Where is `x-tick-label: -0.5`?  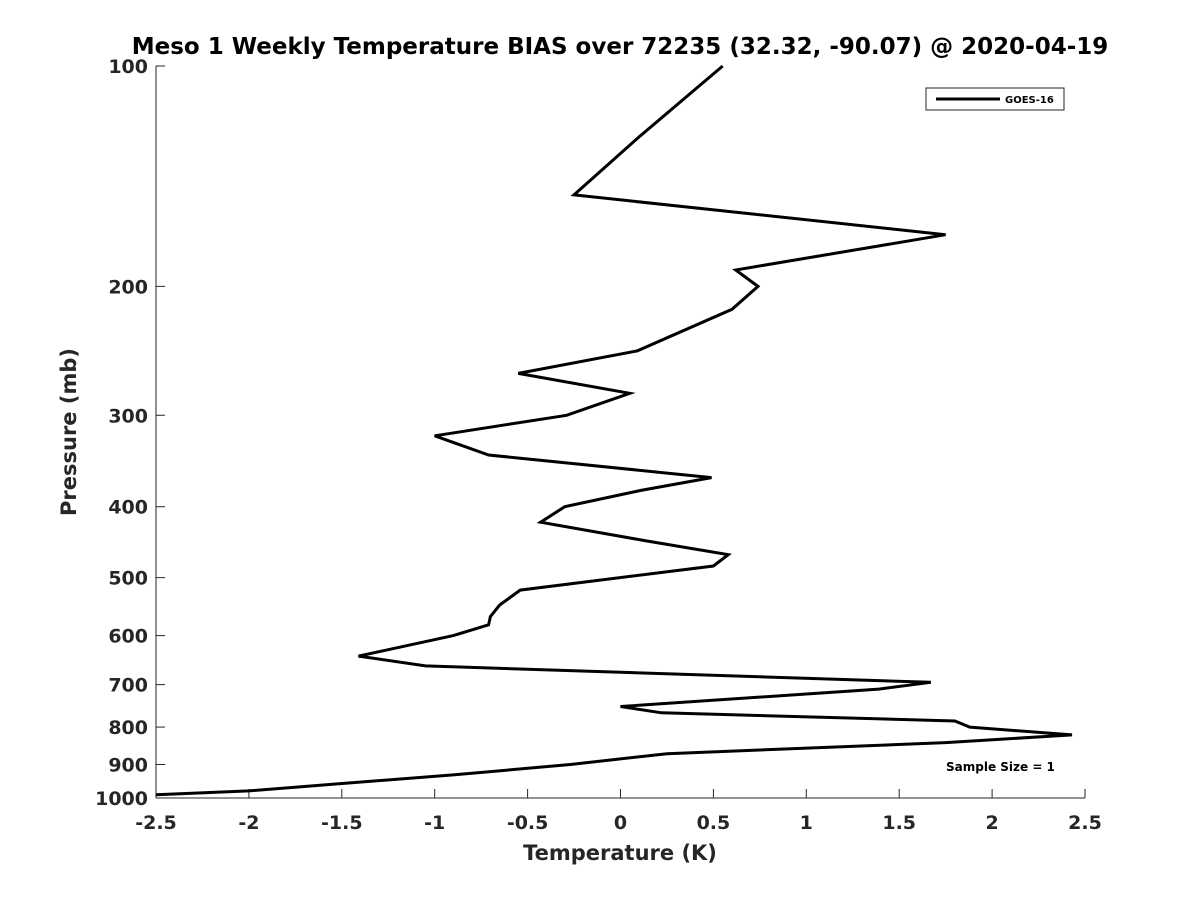
x-tick-label: -0.5 is located at coordinates (528, 823).